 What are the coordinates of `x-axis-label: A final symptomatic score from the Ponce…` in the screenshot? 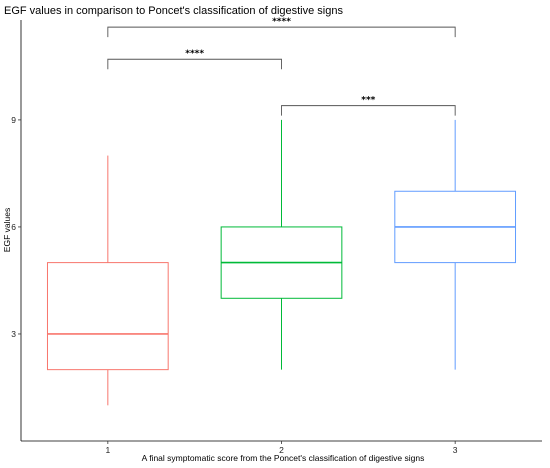 It's located at (283, 458).